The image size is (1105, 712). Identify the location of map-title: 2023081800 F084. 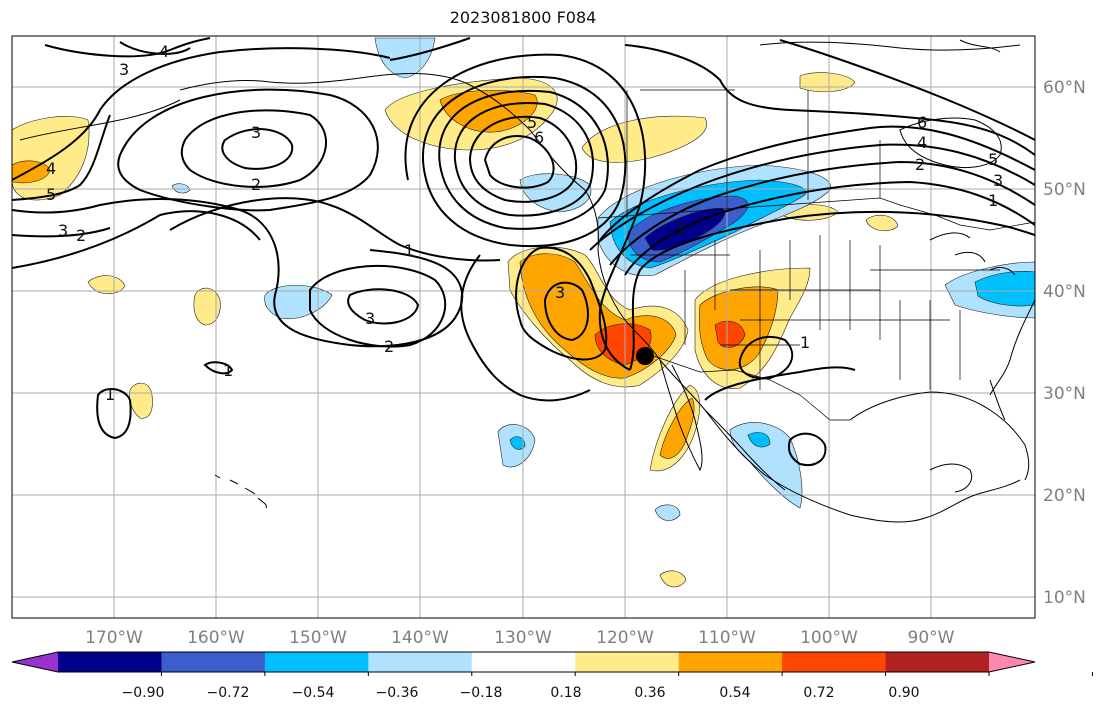
(523, 17).